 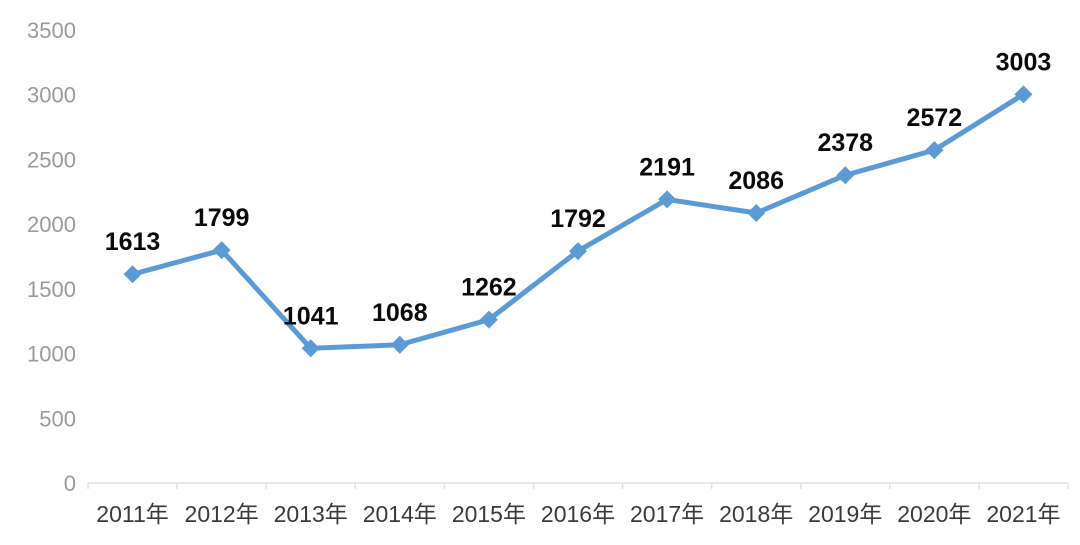 What do you see at coordinates (70, 483) in the screenshot?
I see `y-axis-tick-label: 0` at bounding box center [70, 483].